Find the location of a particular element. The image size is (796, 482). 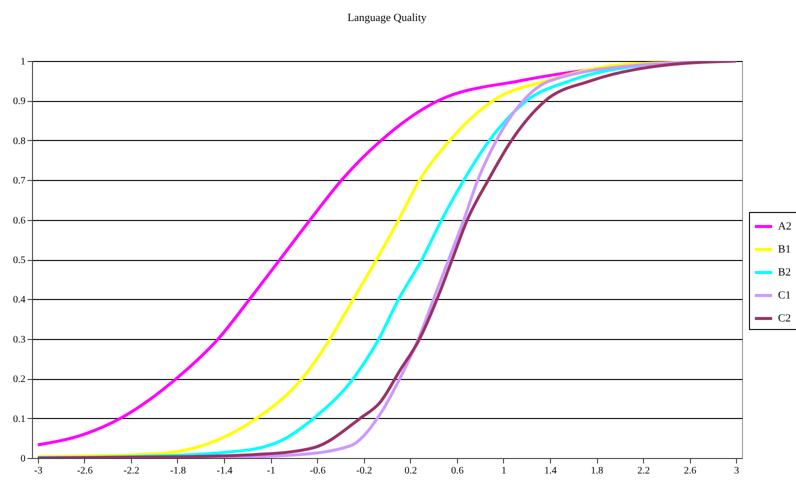

x-tick-label: 2.6 is located at coordinates (690, 471).